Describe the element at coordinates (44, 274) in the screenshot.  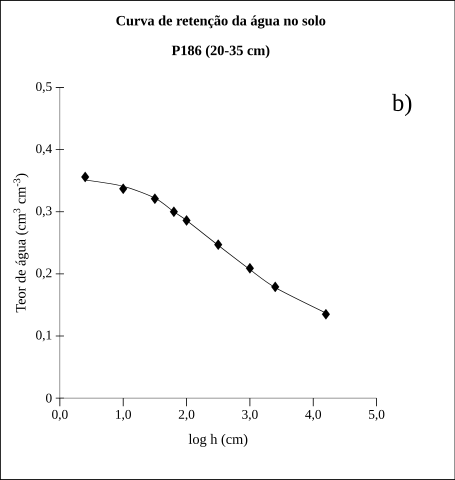
I see `y-tick-label: 0,2` at that location.